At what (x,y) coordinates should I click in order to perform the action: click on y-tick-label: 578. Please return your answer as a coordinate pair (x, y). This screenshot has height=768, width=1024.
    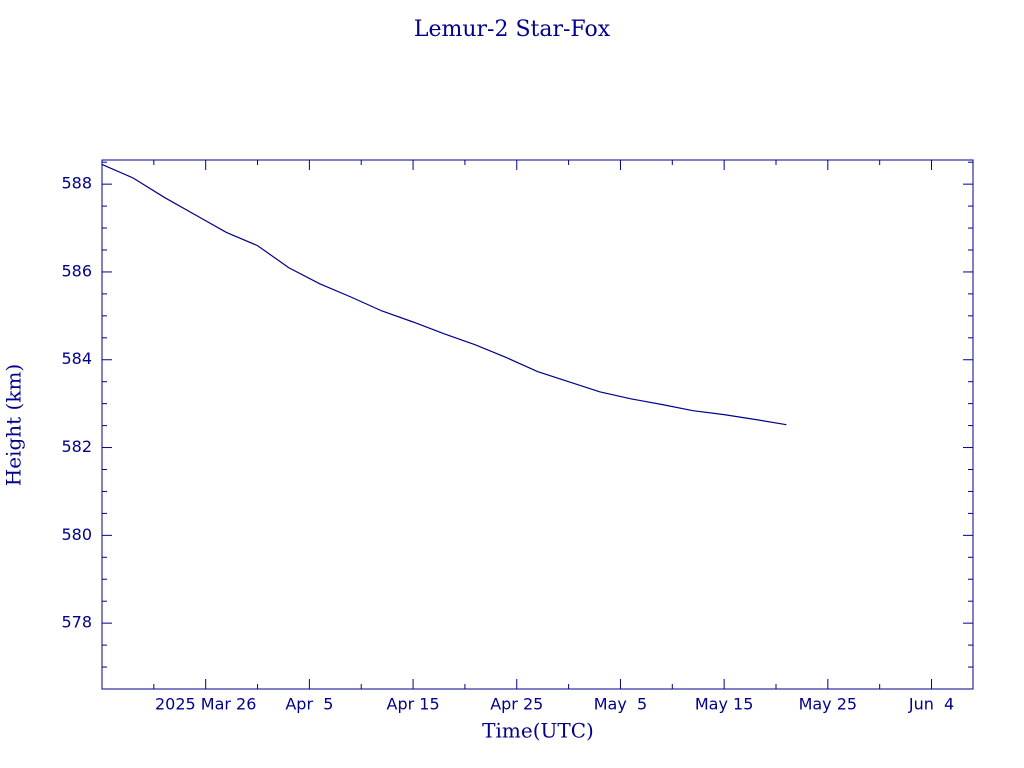
    Looking at the image, I should click on (76, 622).